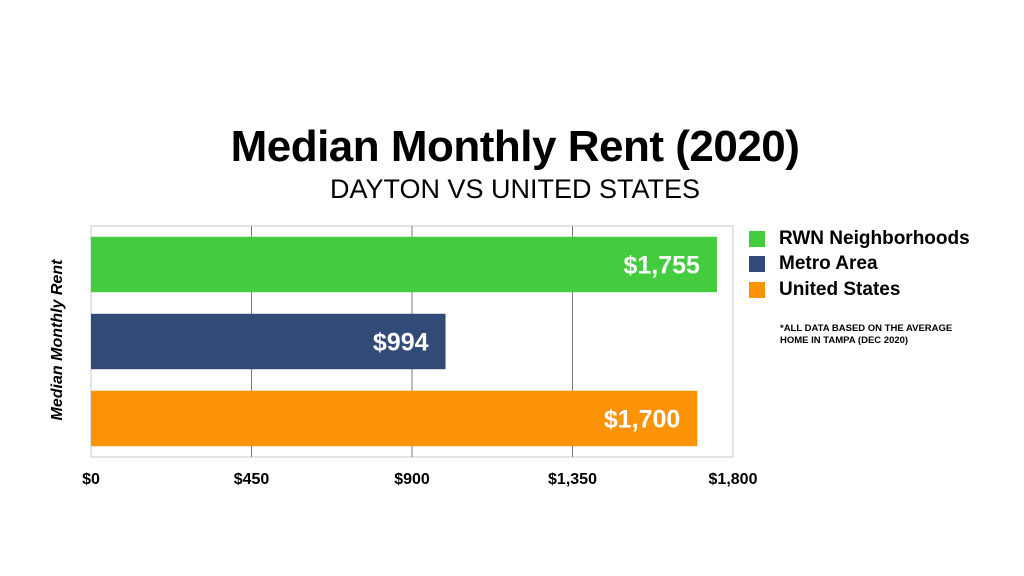  I want to click on data-label-united-states: $1,700, so click(642, 420).